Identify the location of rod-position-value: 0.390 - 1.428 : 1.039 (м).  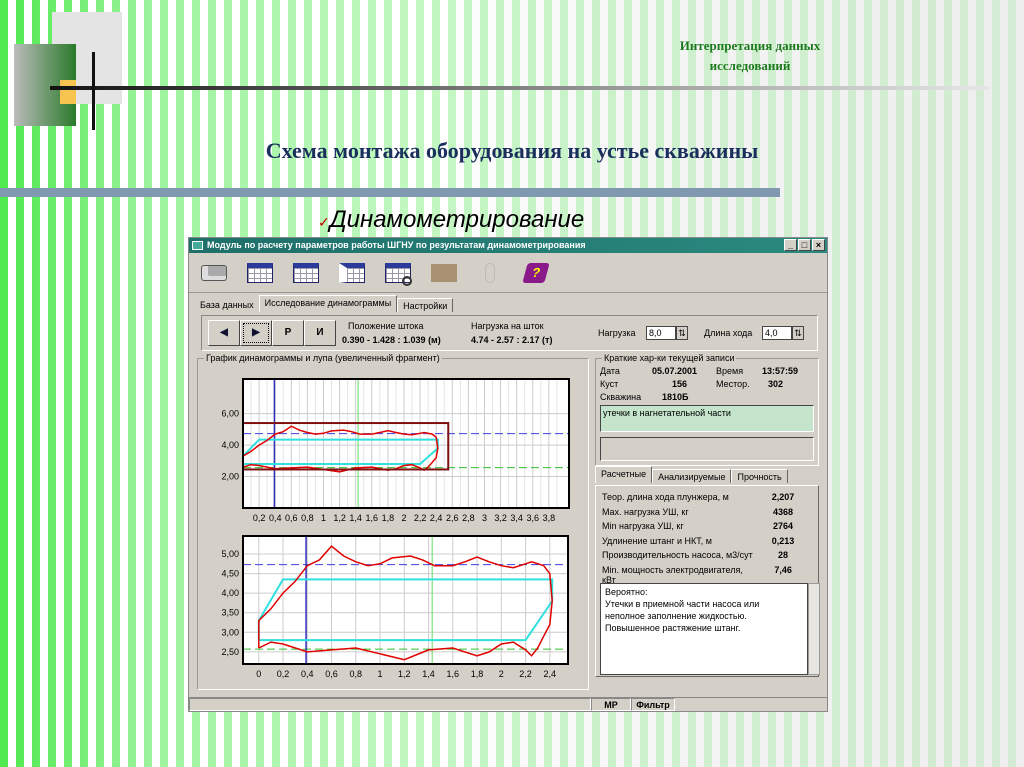
(391, 340).